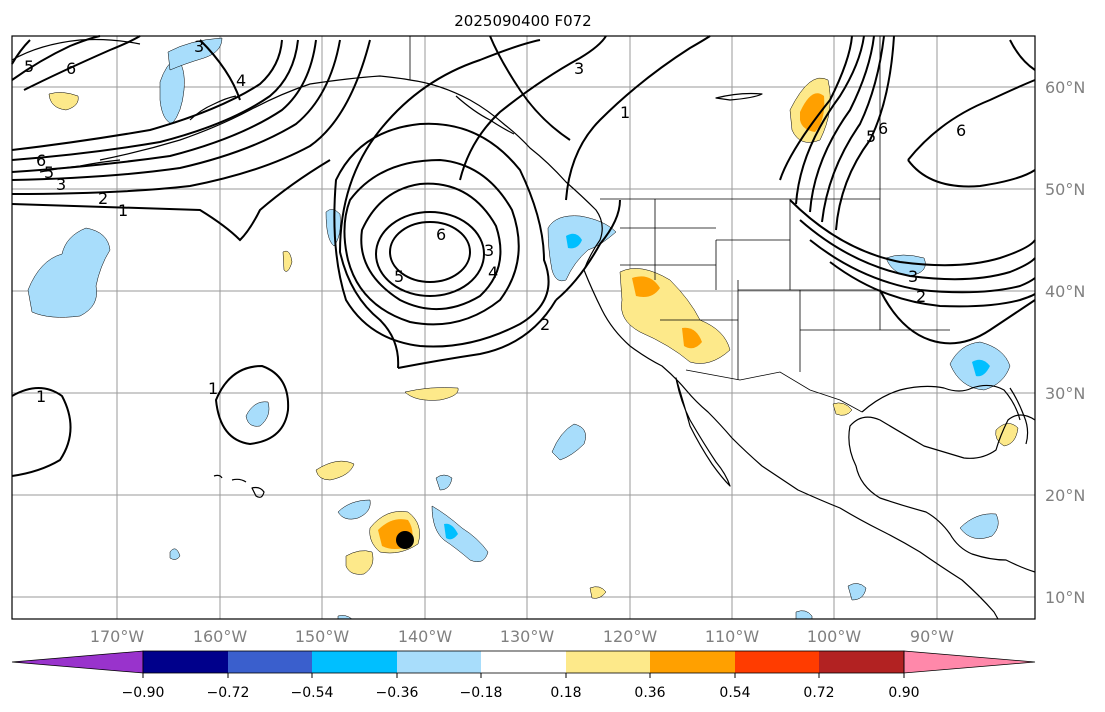  I want to click on lat-label: 20°N, so click(1065, 495).